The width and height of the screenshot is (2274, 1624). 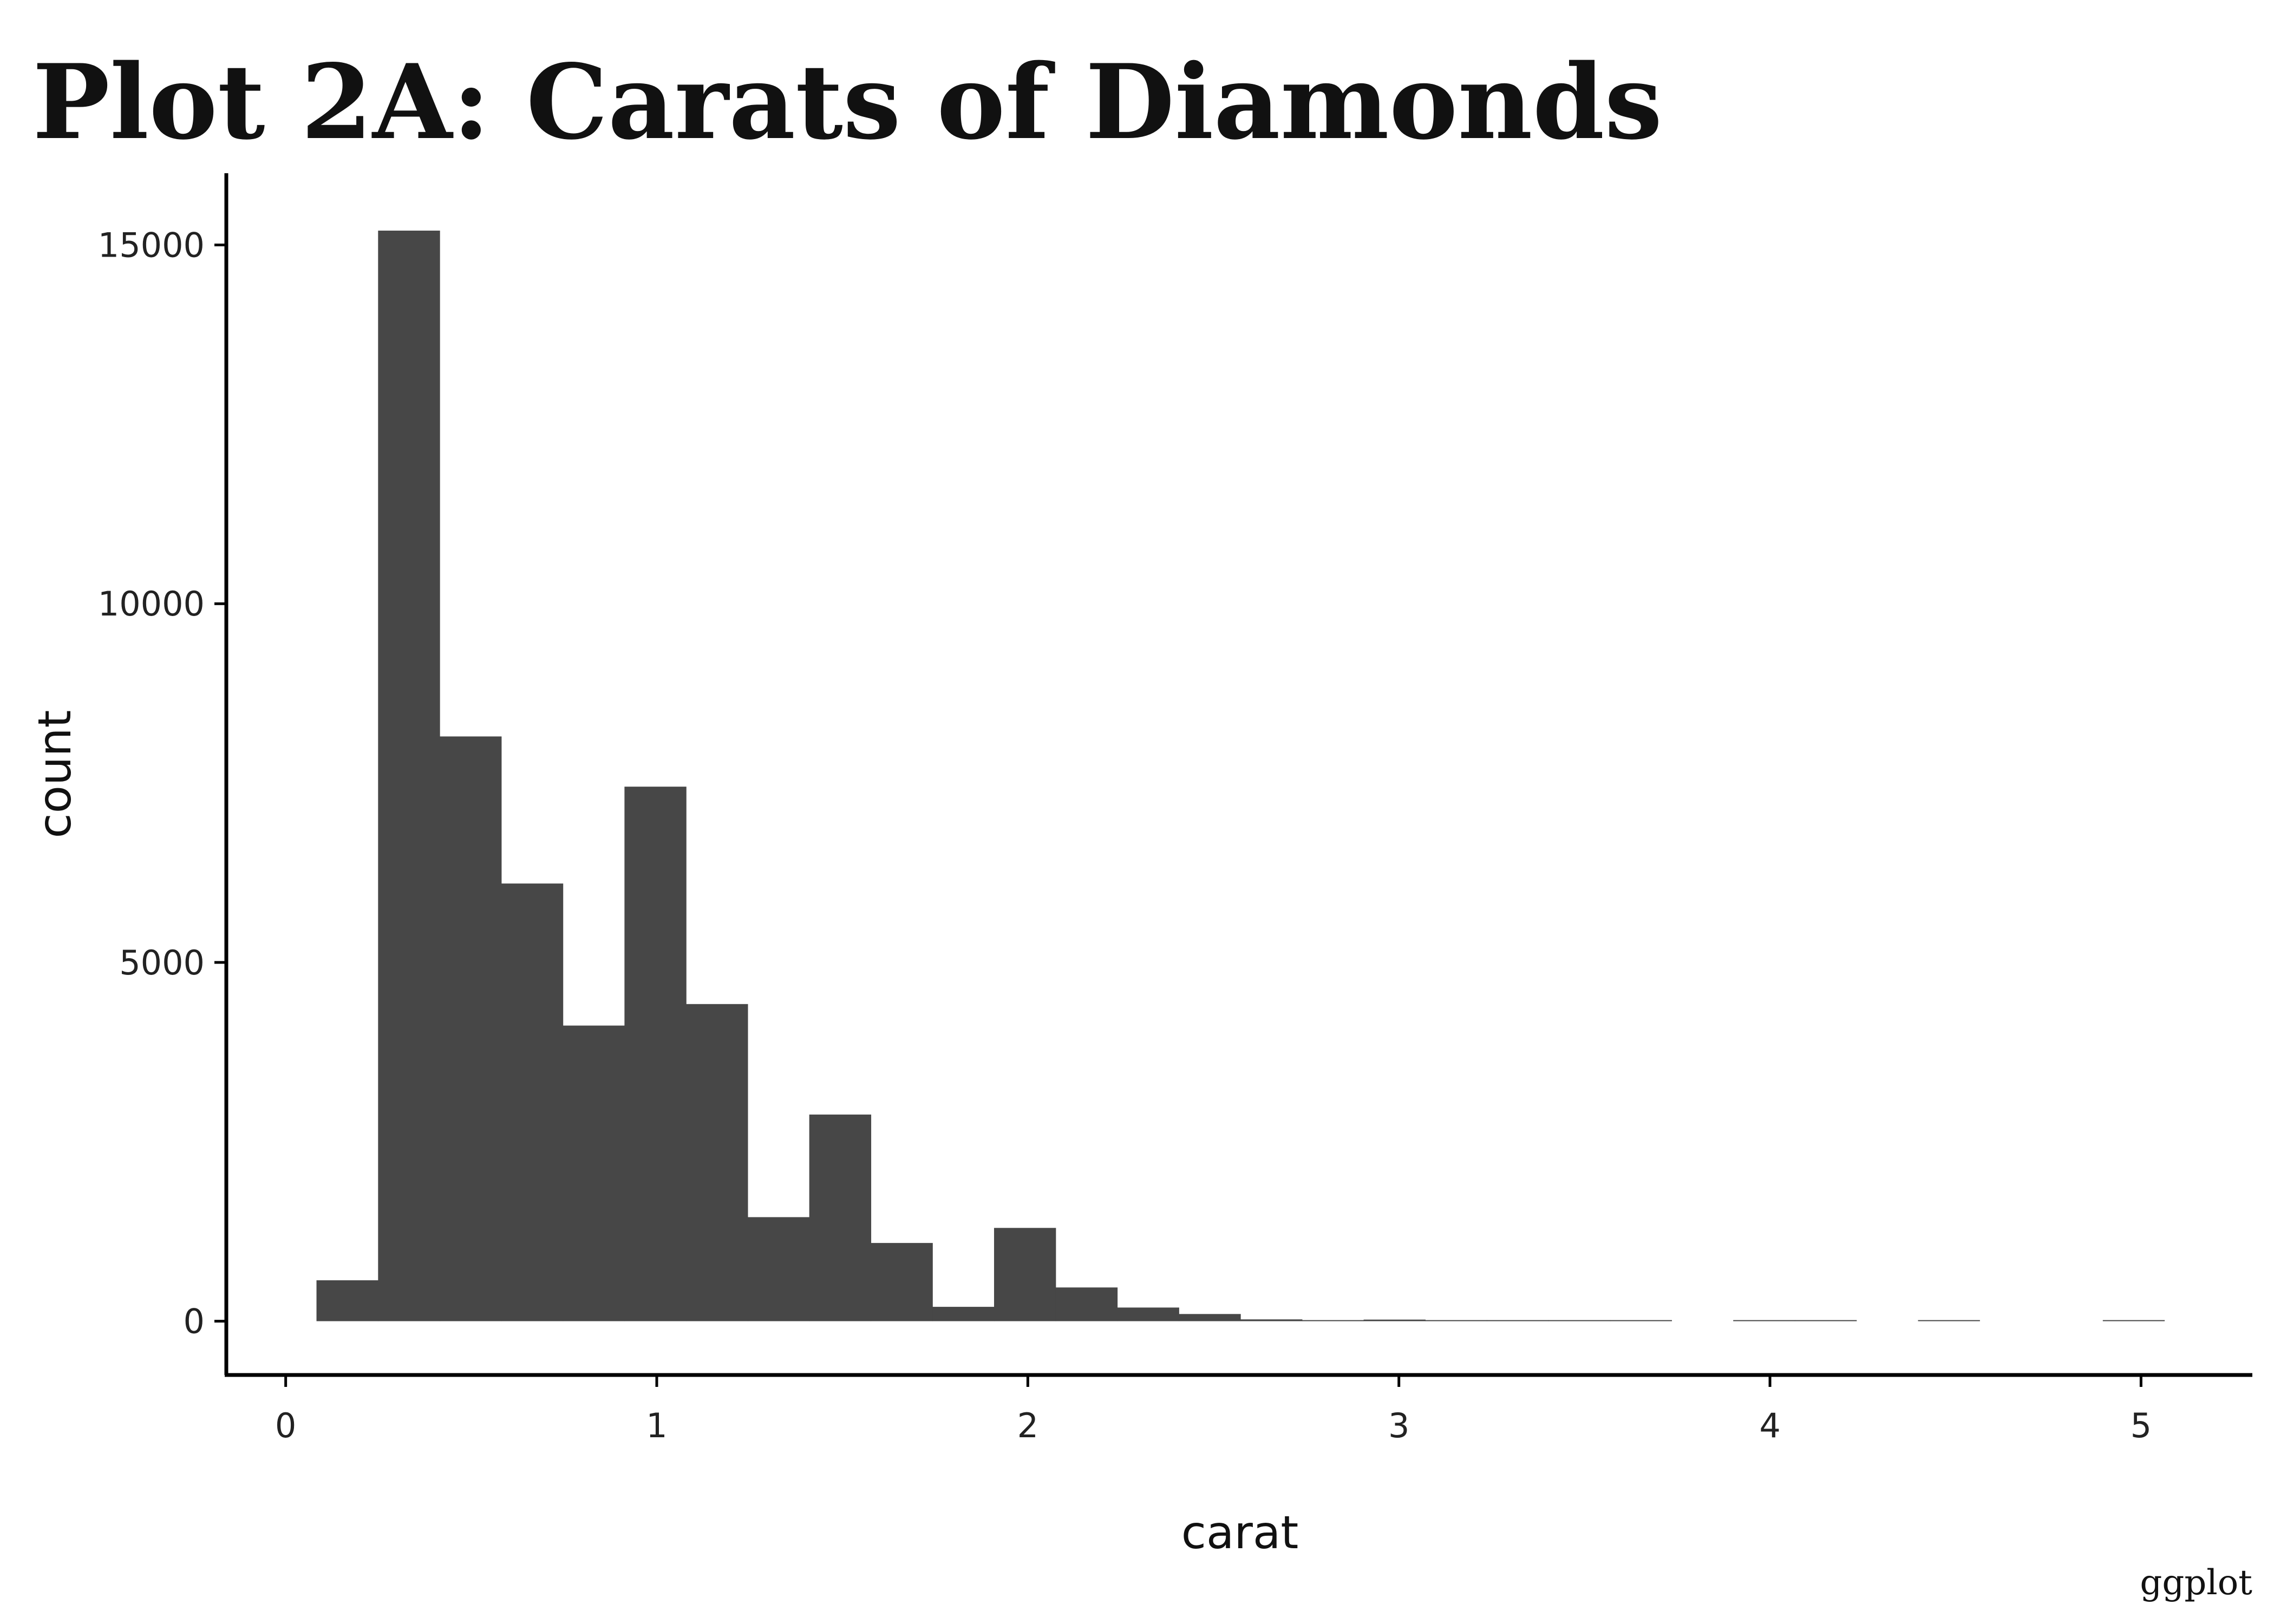 What do you see at coordinates (2196, 1583) in the screenshot?
I see `caption-text: ggplot` at bounding box center [2196, 1583].